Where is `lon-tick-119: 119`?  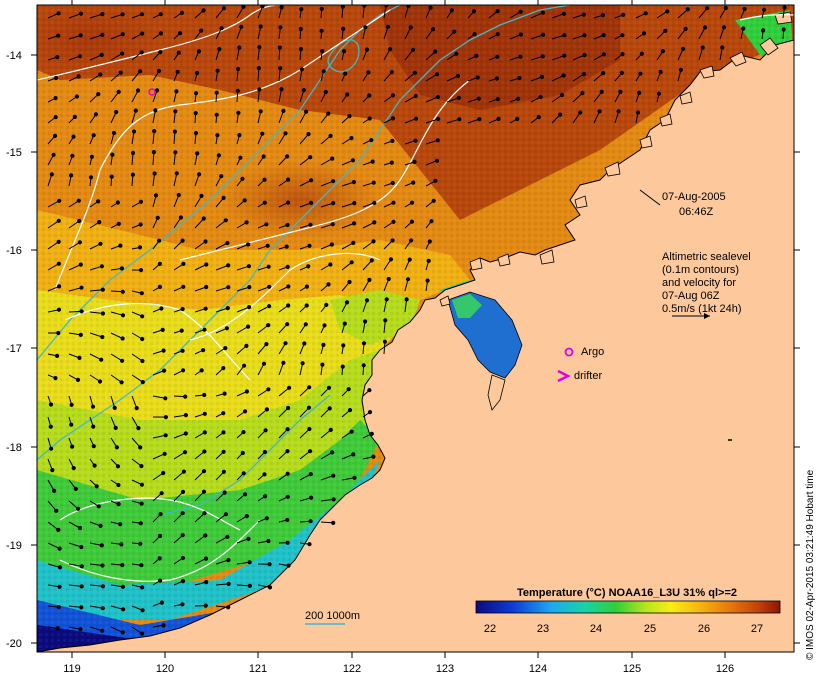 lon-tick-119: 119 is located at coordinates (72, 669).